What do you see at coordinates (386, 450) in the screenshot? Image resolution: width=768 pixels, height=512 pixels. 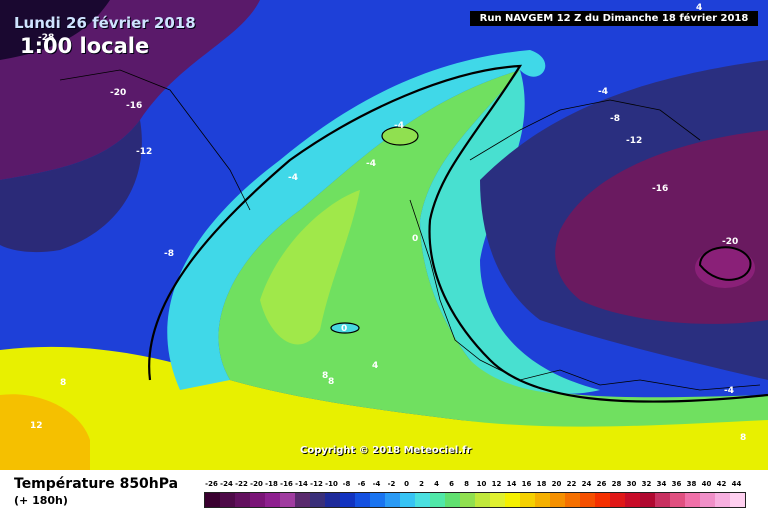 I see `copyright-notice: Copyright © 2018 Meteociel.fr` at bounding box center [386, 450].